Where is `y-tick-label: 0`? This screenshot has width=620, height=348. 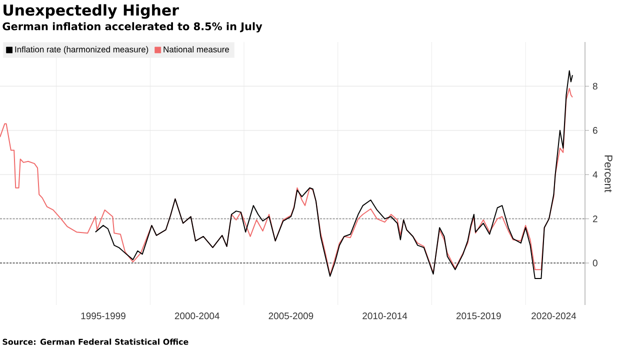 y-tick-label: 0 is located at coordinates (595, 263).